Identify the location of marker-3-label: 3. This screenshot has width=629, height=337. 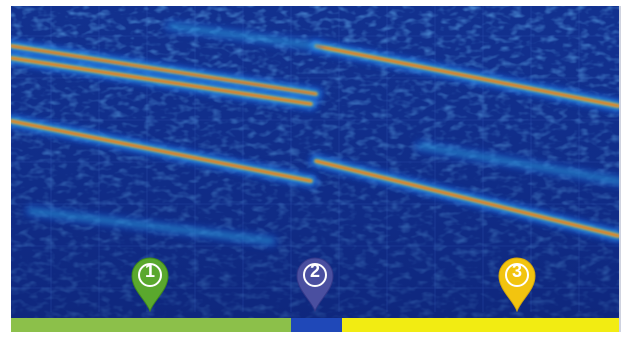
(516, 271).